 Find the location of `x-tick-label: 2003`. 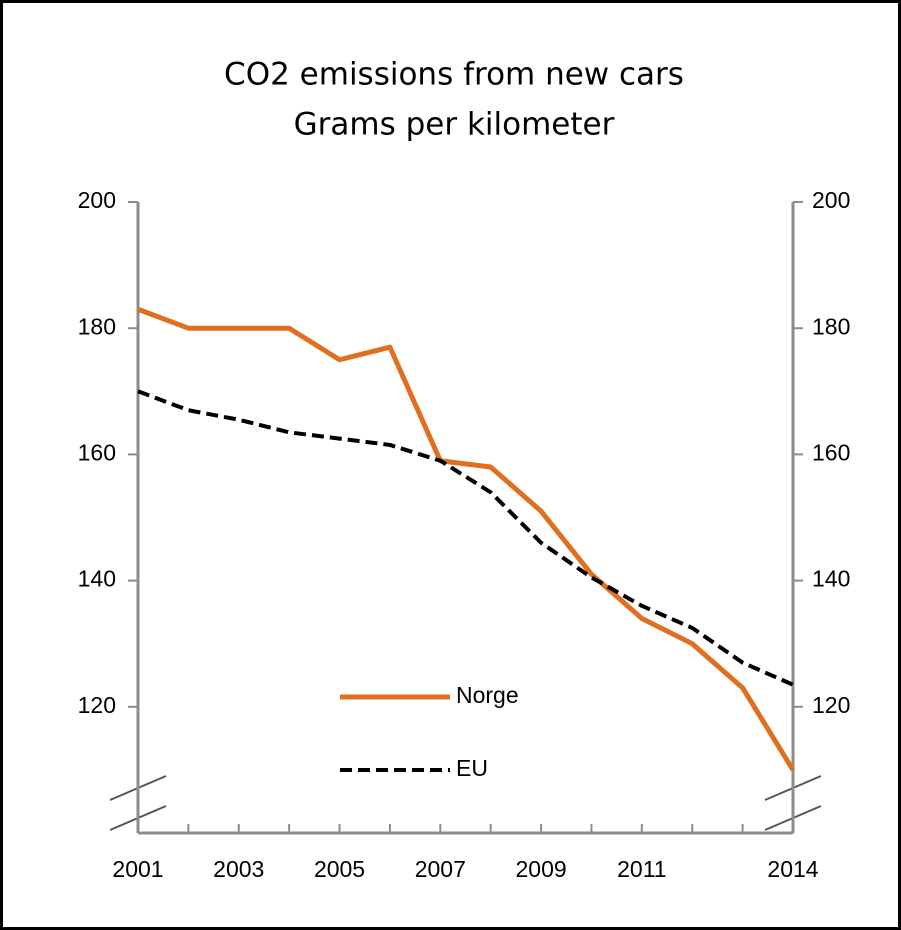

x-tick-label: 2003 is located at coordinates (238, 869).